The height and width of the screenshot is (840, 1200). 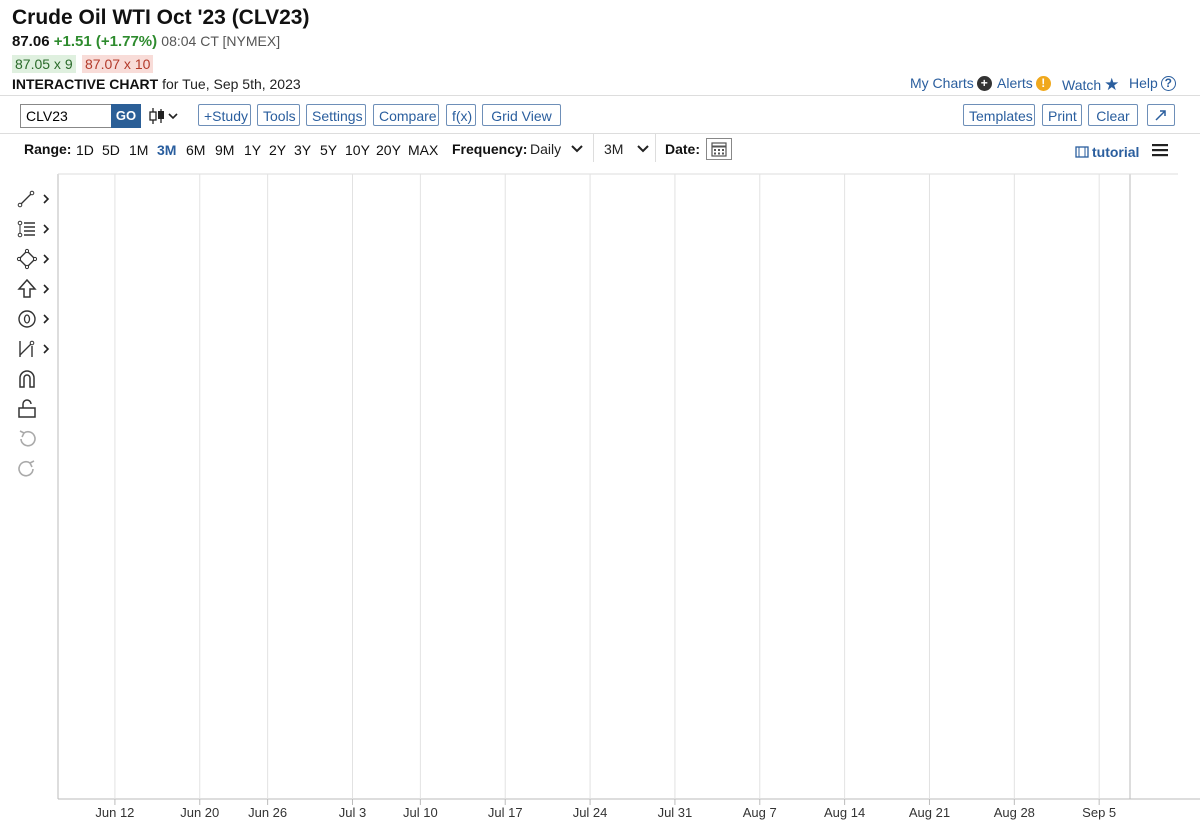 What do you see at coordinates (27, 319) in the screenshot?
I see `annotation-tool-icon` at bounding box center [27, 319].